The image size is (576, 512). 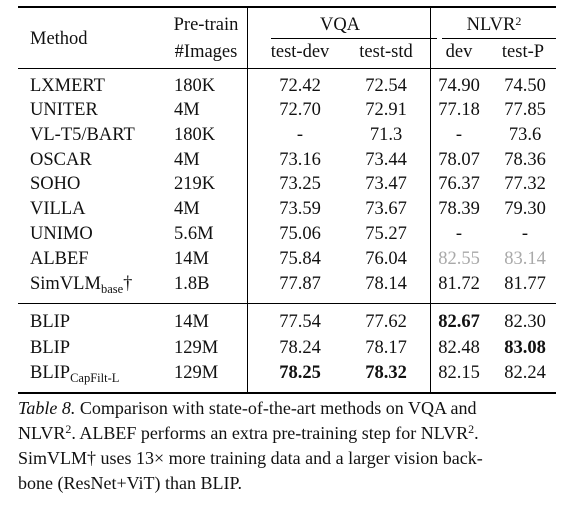 What do you see at coordinates (386, 86) in the screenshot?
I see `cell-test-std: 72.54` at bounding box center [386, 86].